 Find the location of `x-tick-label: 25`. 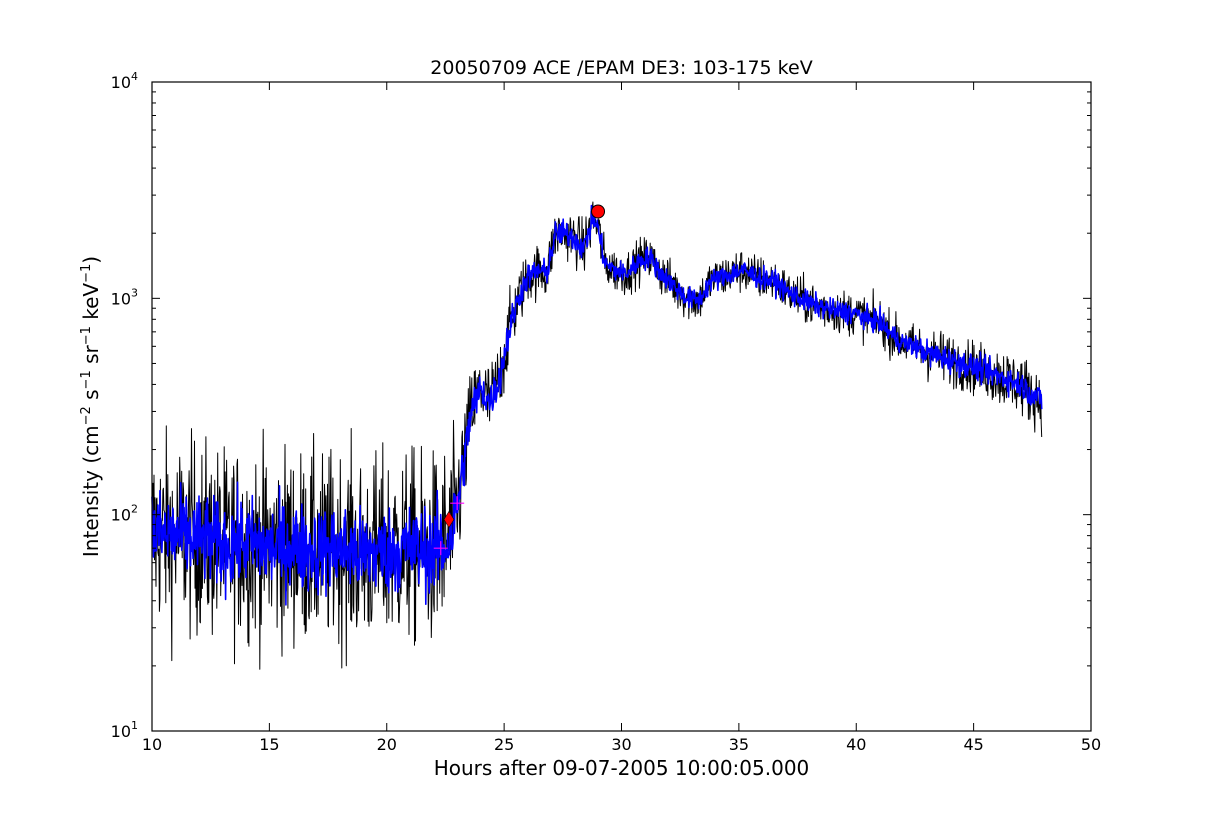

x-tick-label: 25 is located at coordinates (504, 744).